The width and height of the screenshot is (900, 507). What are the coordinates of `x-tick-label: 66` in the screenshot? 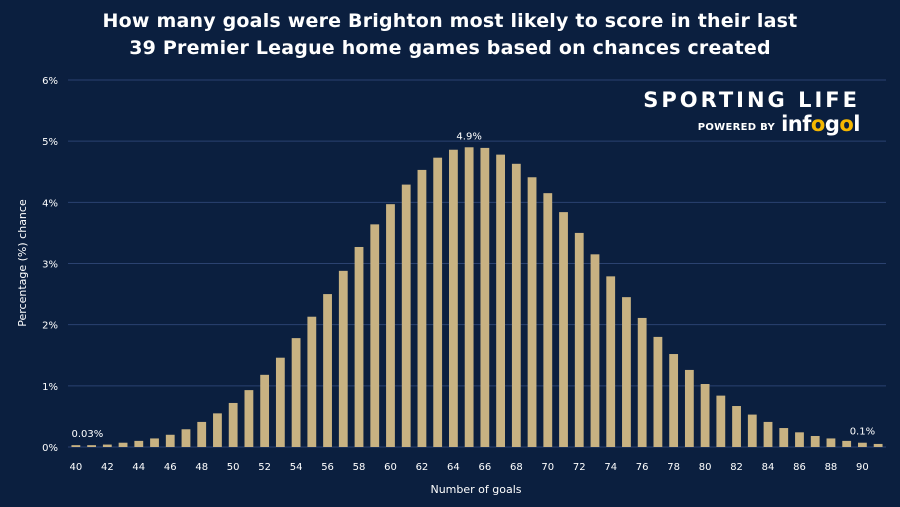 It's located at (484, 467).